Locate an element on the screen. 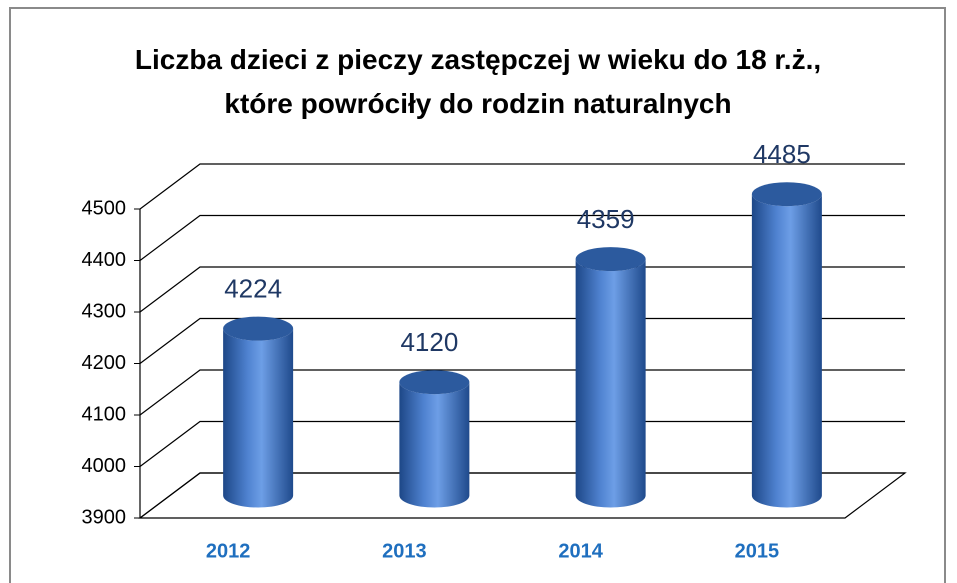 The width and height of the screenshot is (957, 583). data-label: 4224 is located at coordinates (253, 289).